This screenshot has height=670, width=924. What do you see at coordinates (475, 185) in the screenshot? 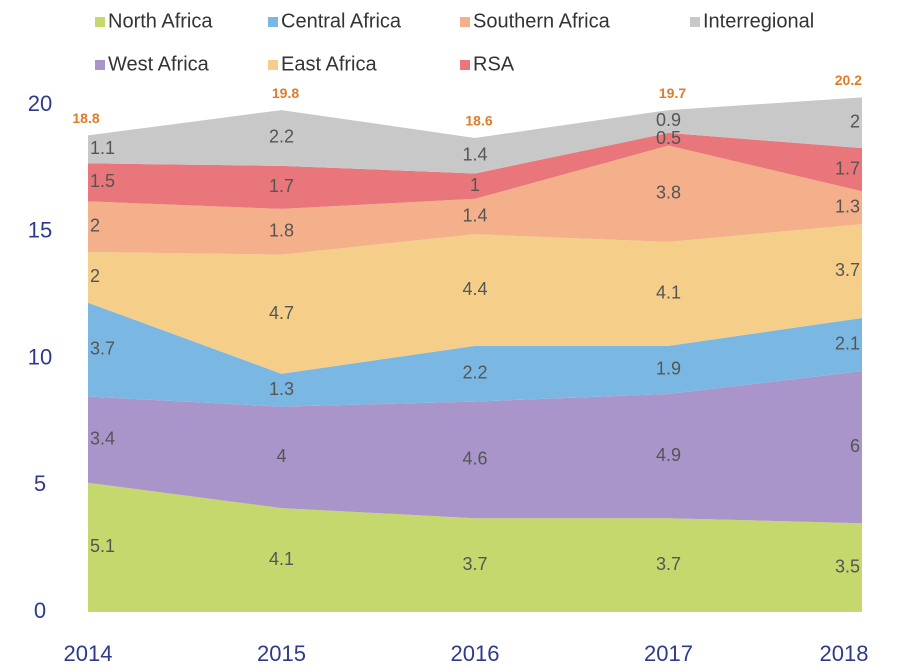
I see `value-label: 1` at bounding box center [475, 185].